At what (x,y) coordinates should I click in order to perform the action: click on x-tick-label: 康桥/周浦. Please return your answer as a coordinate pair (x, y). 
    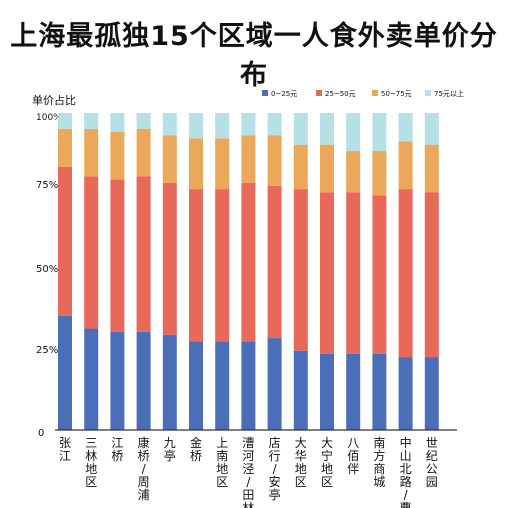
    Looking at the image, I should click on (144, 468).